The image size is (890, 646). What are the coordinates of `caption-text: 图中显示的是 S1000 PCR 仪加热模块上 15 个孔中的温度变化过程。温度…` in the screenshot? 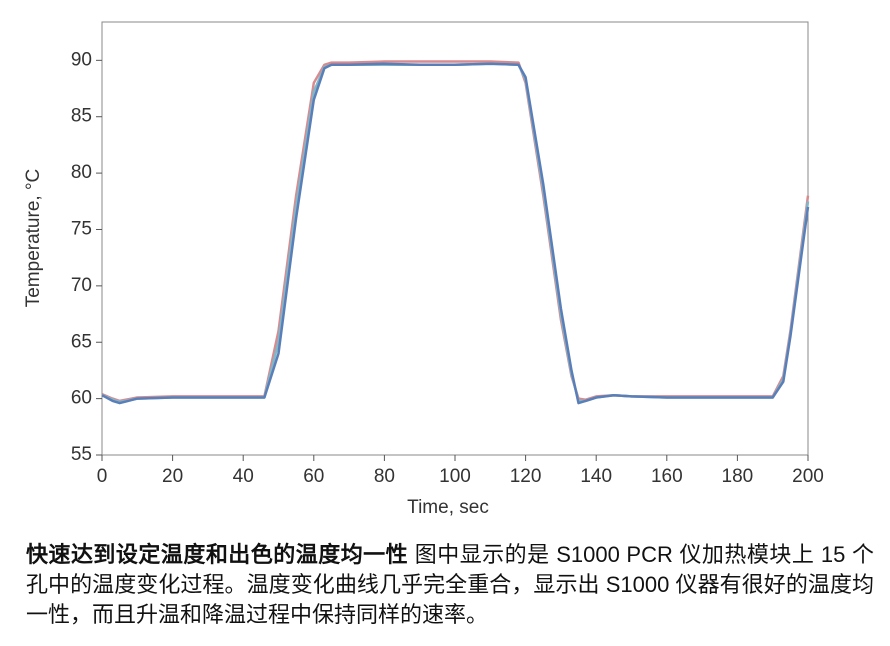 It's located at (450, 584).